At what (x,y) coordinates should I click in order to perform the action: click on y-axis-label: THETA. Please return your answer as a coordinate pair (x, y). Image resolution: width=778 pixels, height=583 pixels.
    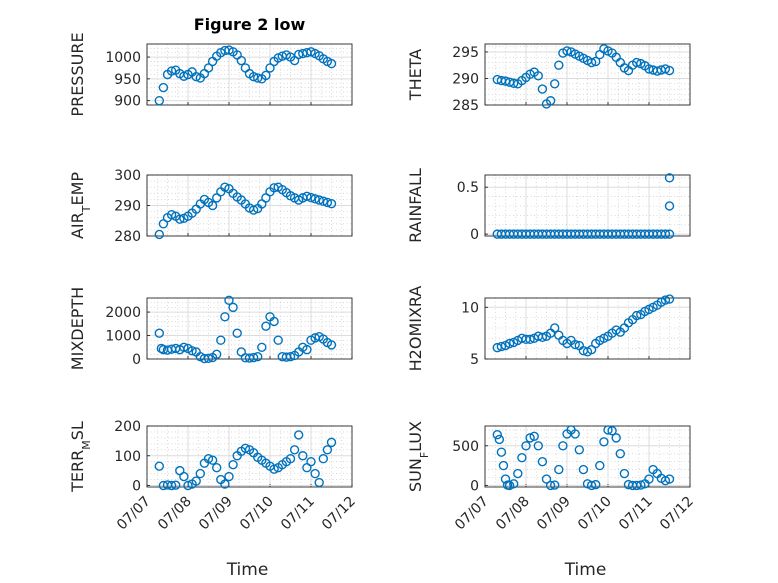
    Looking at the image, I should click on (415, 75).